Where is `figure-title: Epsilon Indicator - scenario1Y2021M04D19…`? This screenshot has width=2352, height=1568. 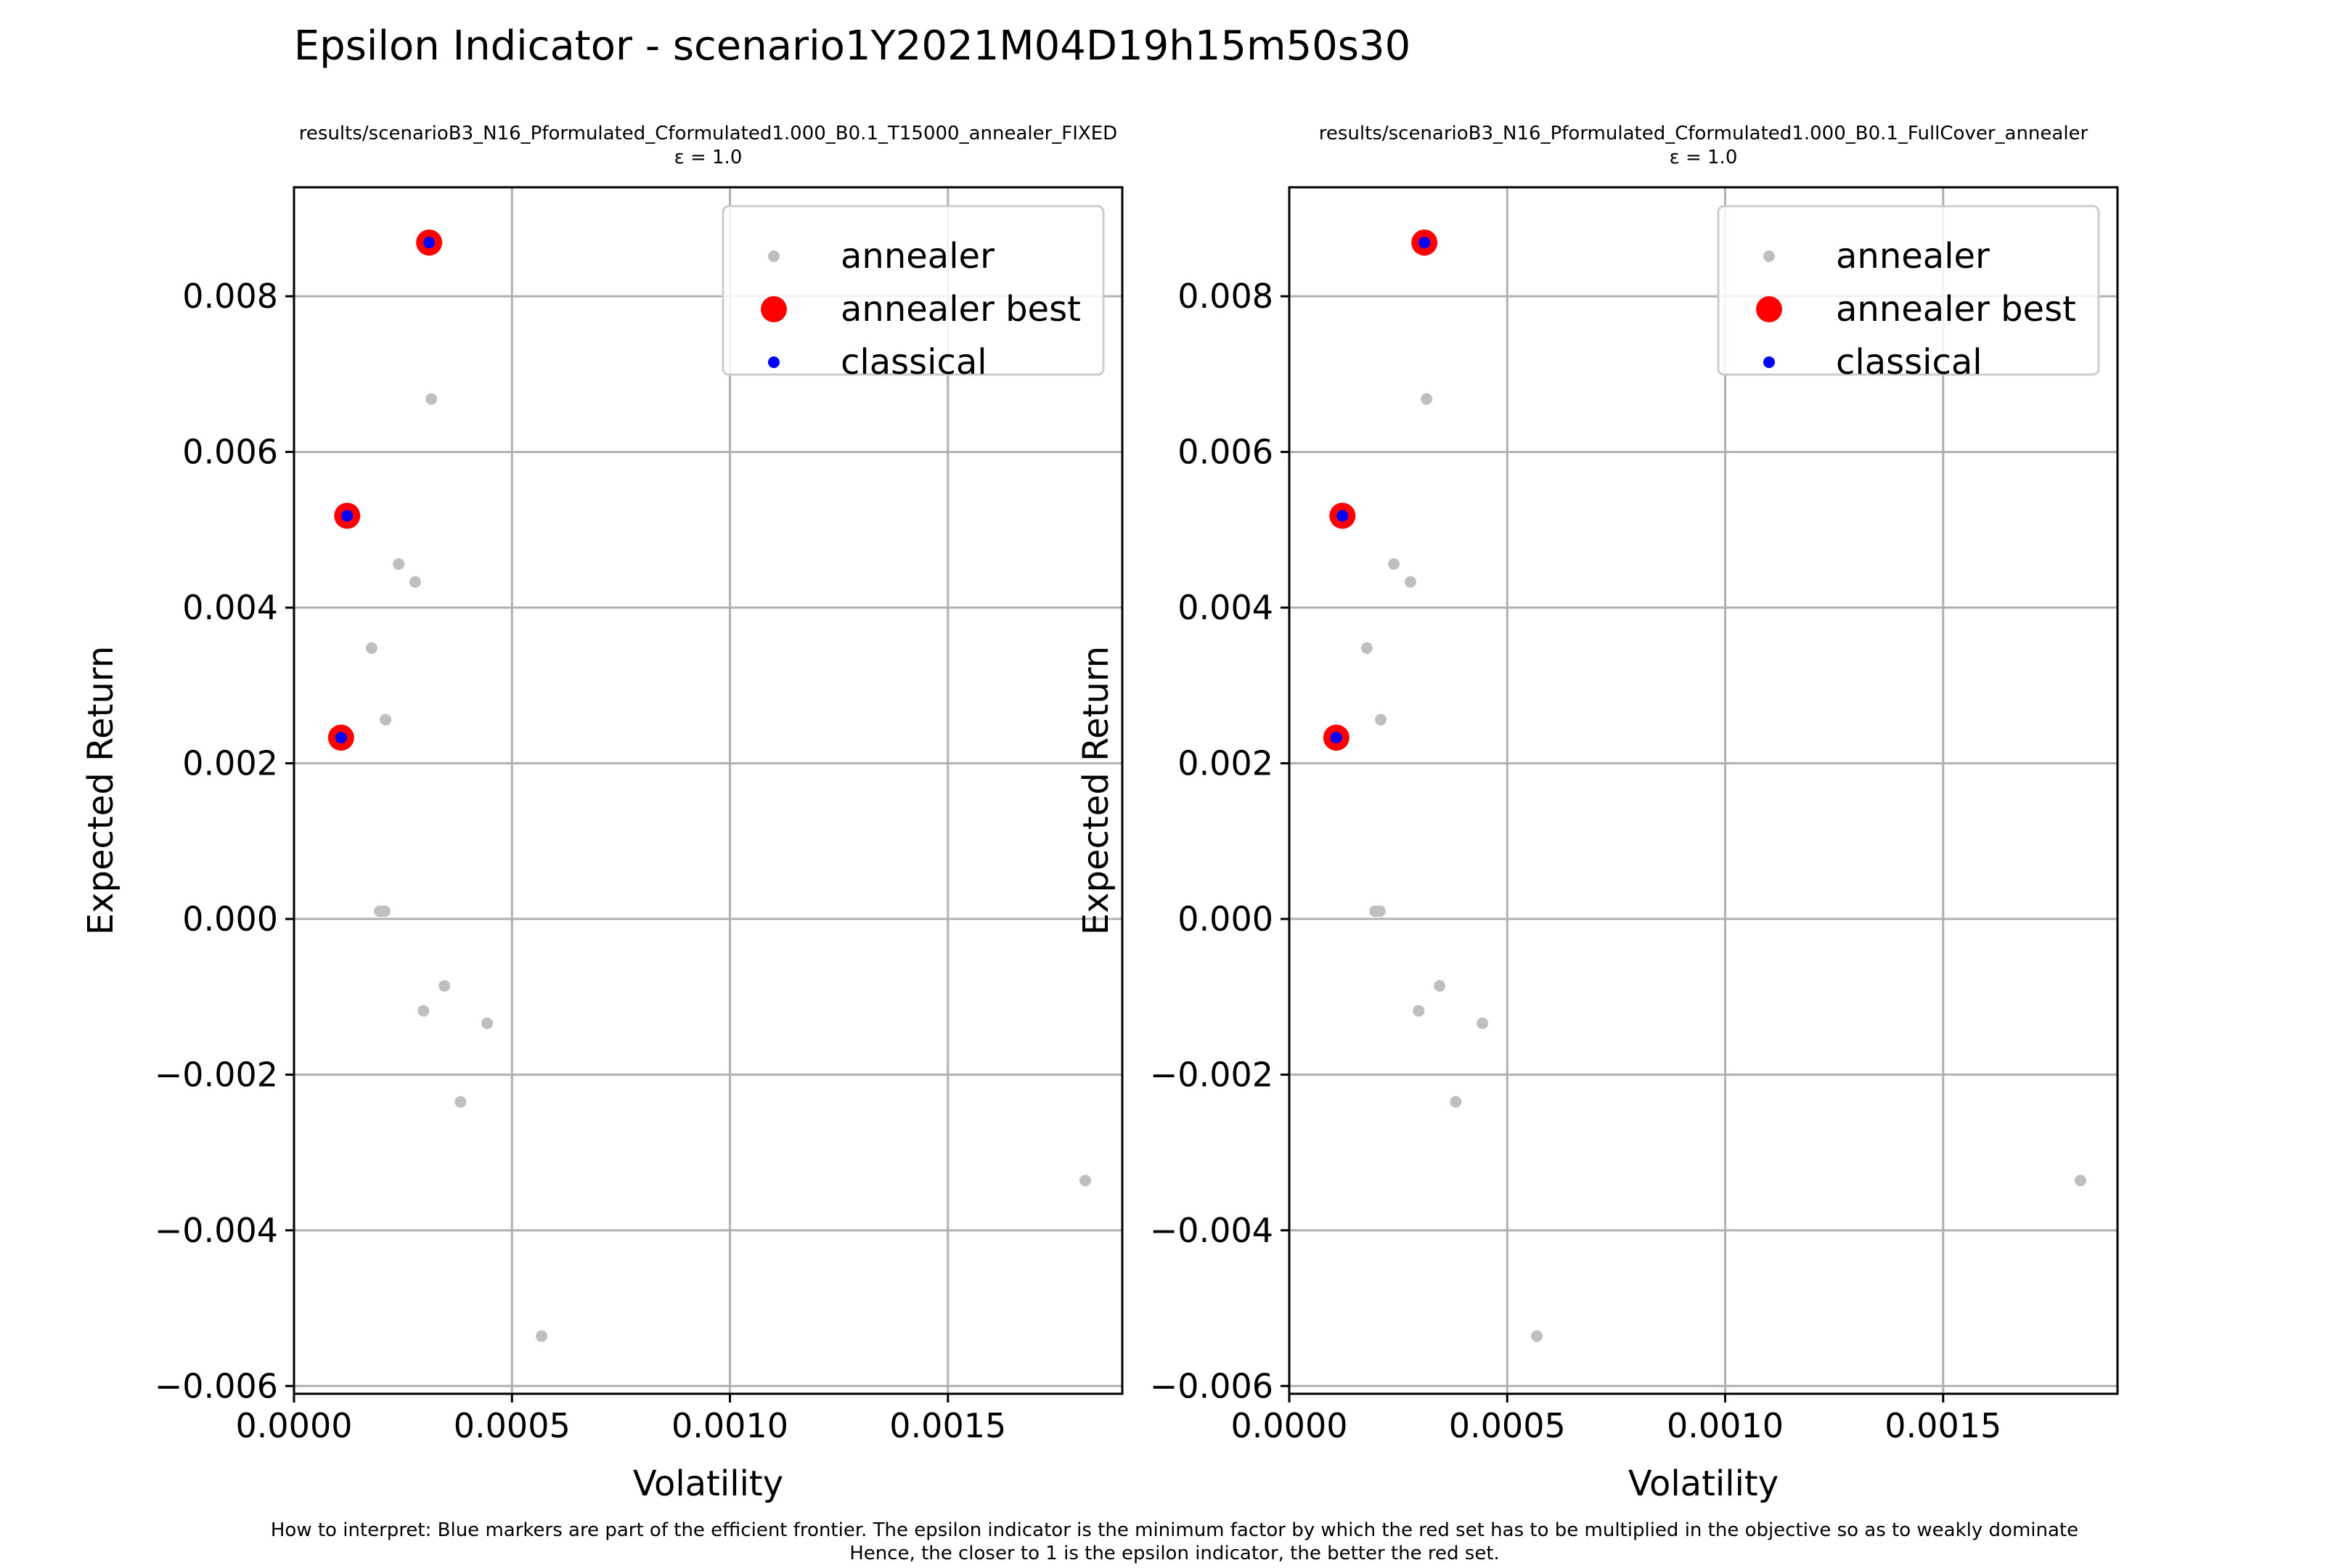
figure-title: Epsilon Indicator - scenario1Y2021M04D19… is located at coordinates (852, 47).